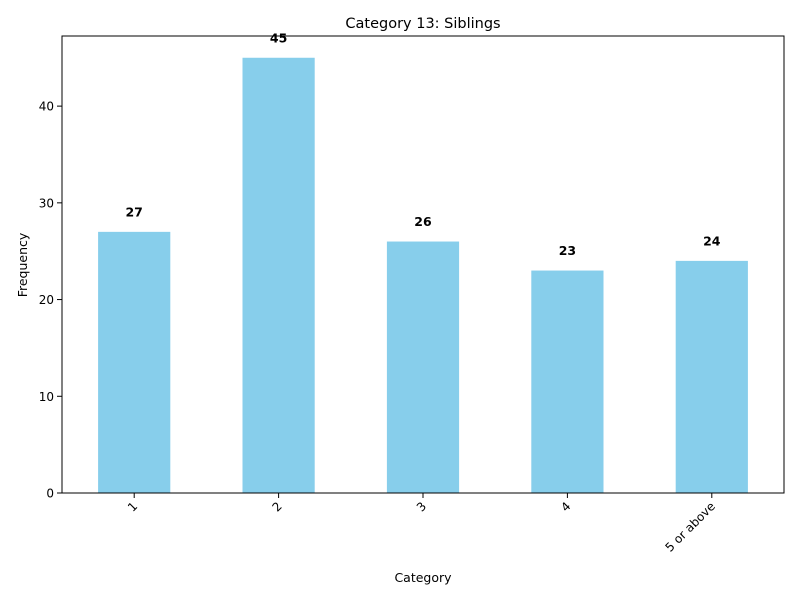 The height and width of the screenshot is (604, 800). I want to click on x-tick-label: 3, so click(421, 506).